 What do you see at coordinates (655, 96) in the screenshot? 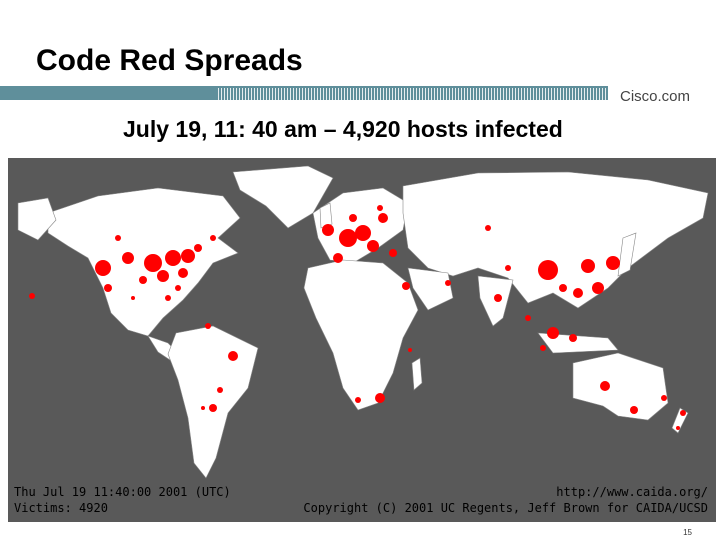
I see `cisco-logo-text: Cisco.com` at bounding box center [655, 96].